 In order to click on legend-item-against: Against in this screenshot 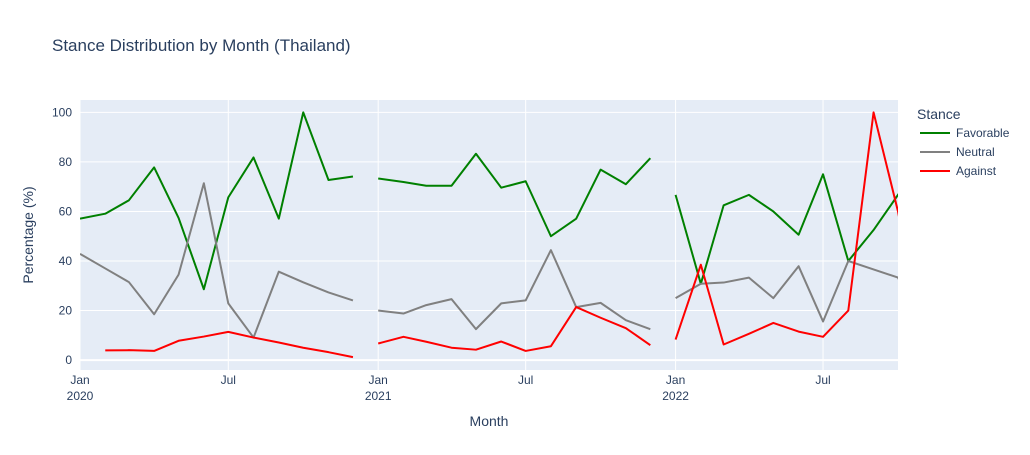, I will do `click(958, 171)`.